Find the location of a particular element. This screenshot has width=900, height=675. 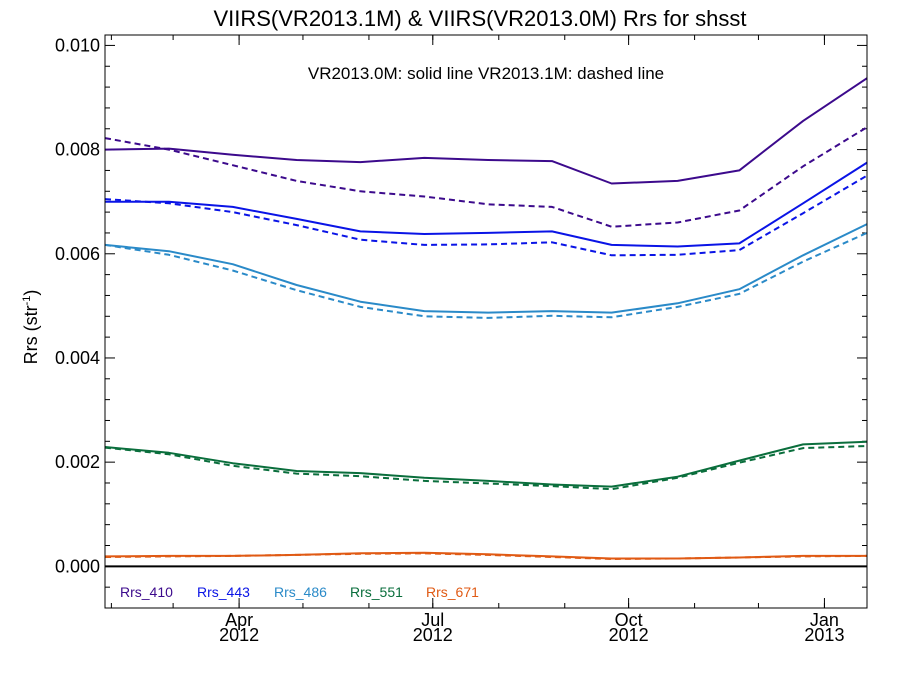

series-rrs-410-dashed-line is located at coordinates (486, 177).